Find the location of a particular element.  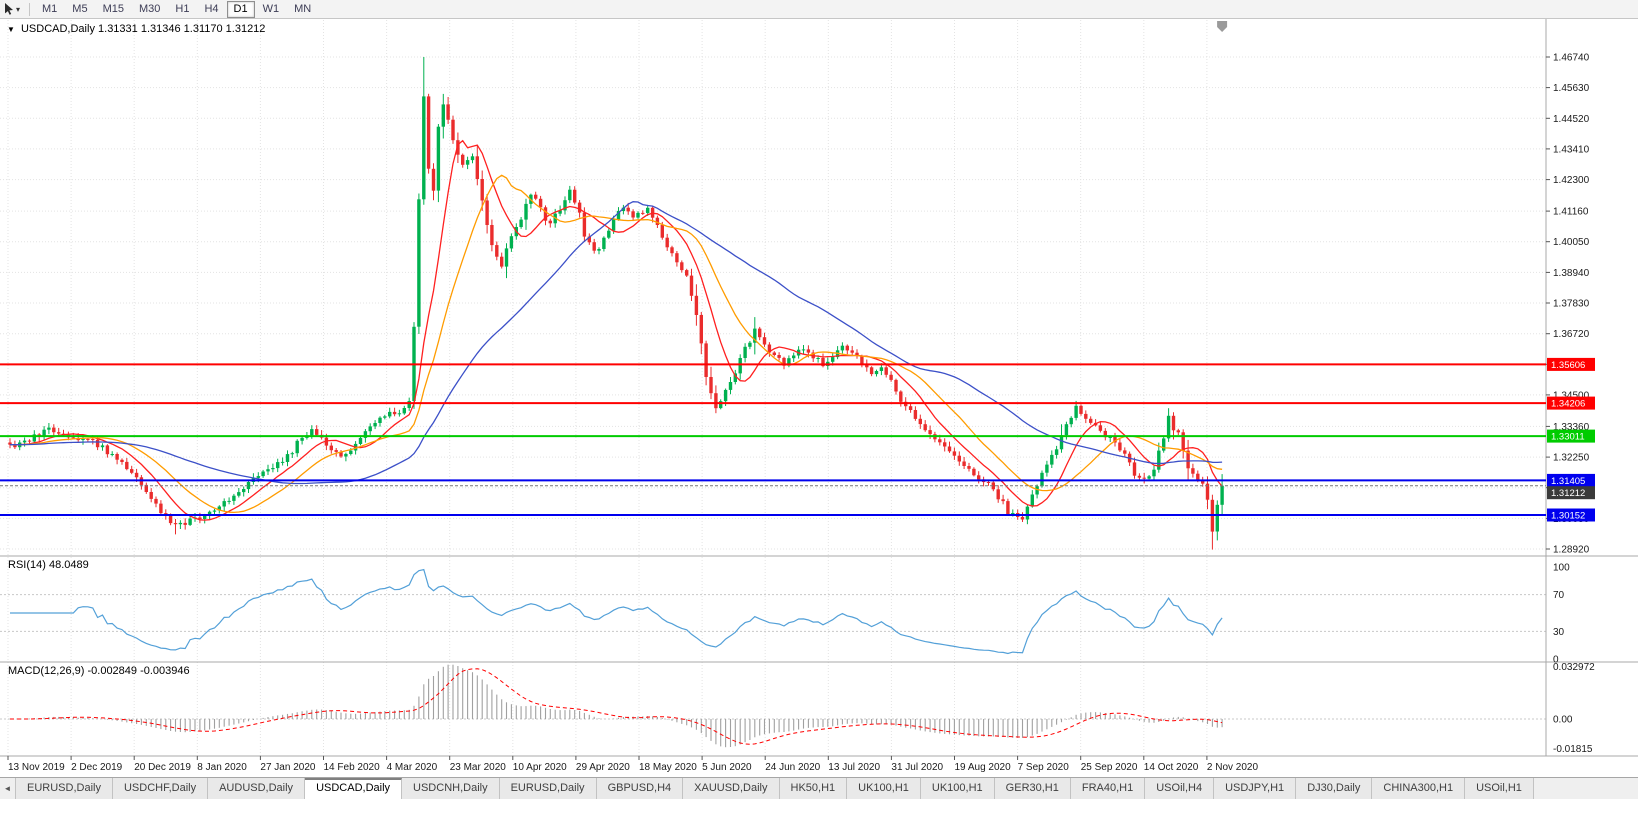

chart-tab-usoil-h4: USOil,H4 is located at coordinates (1180, 788).